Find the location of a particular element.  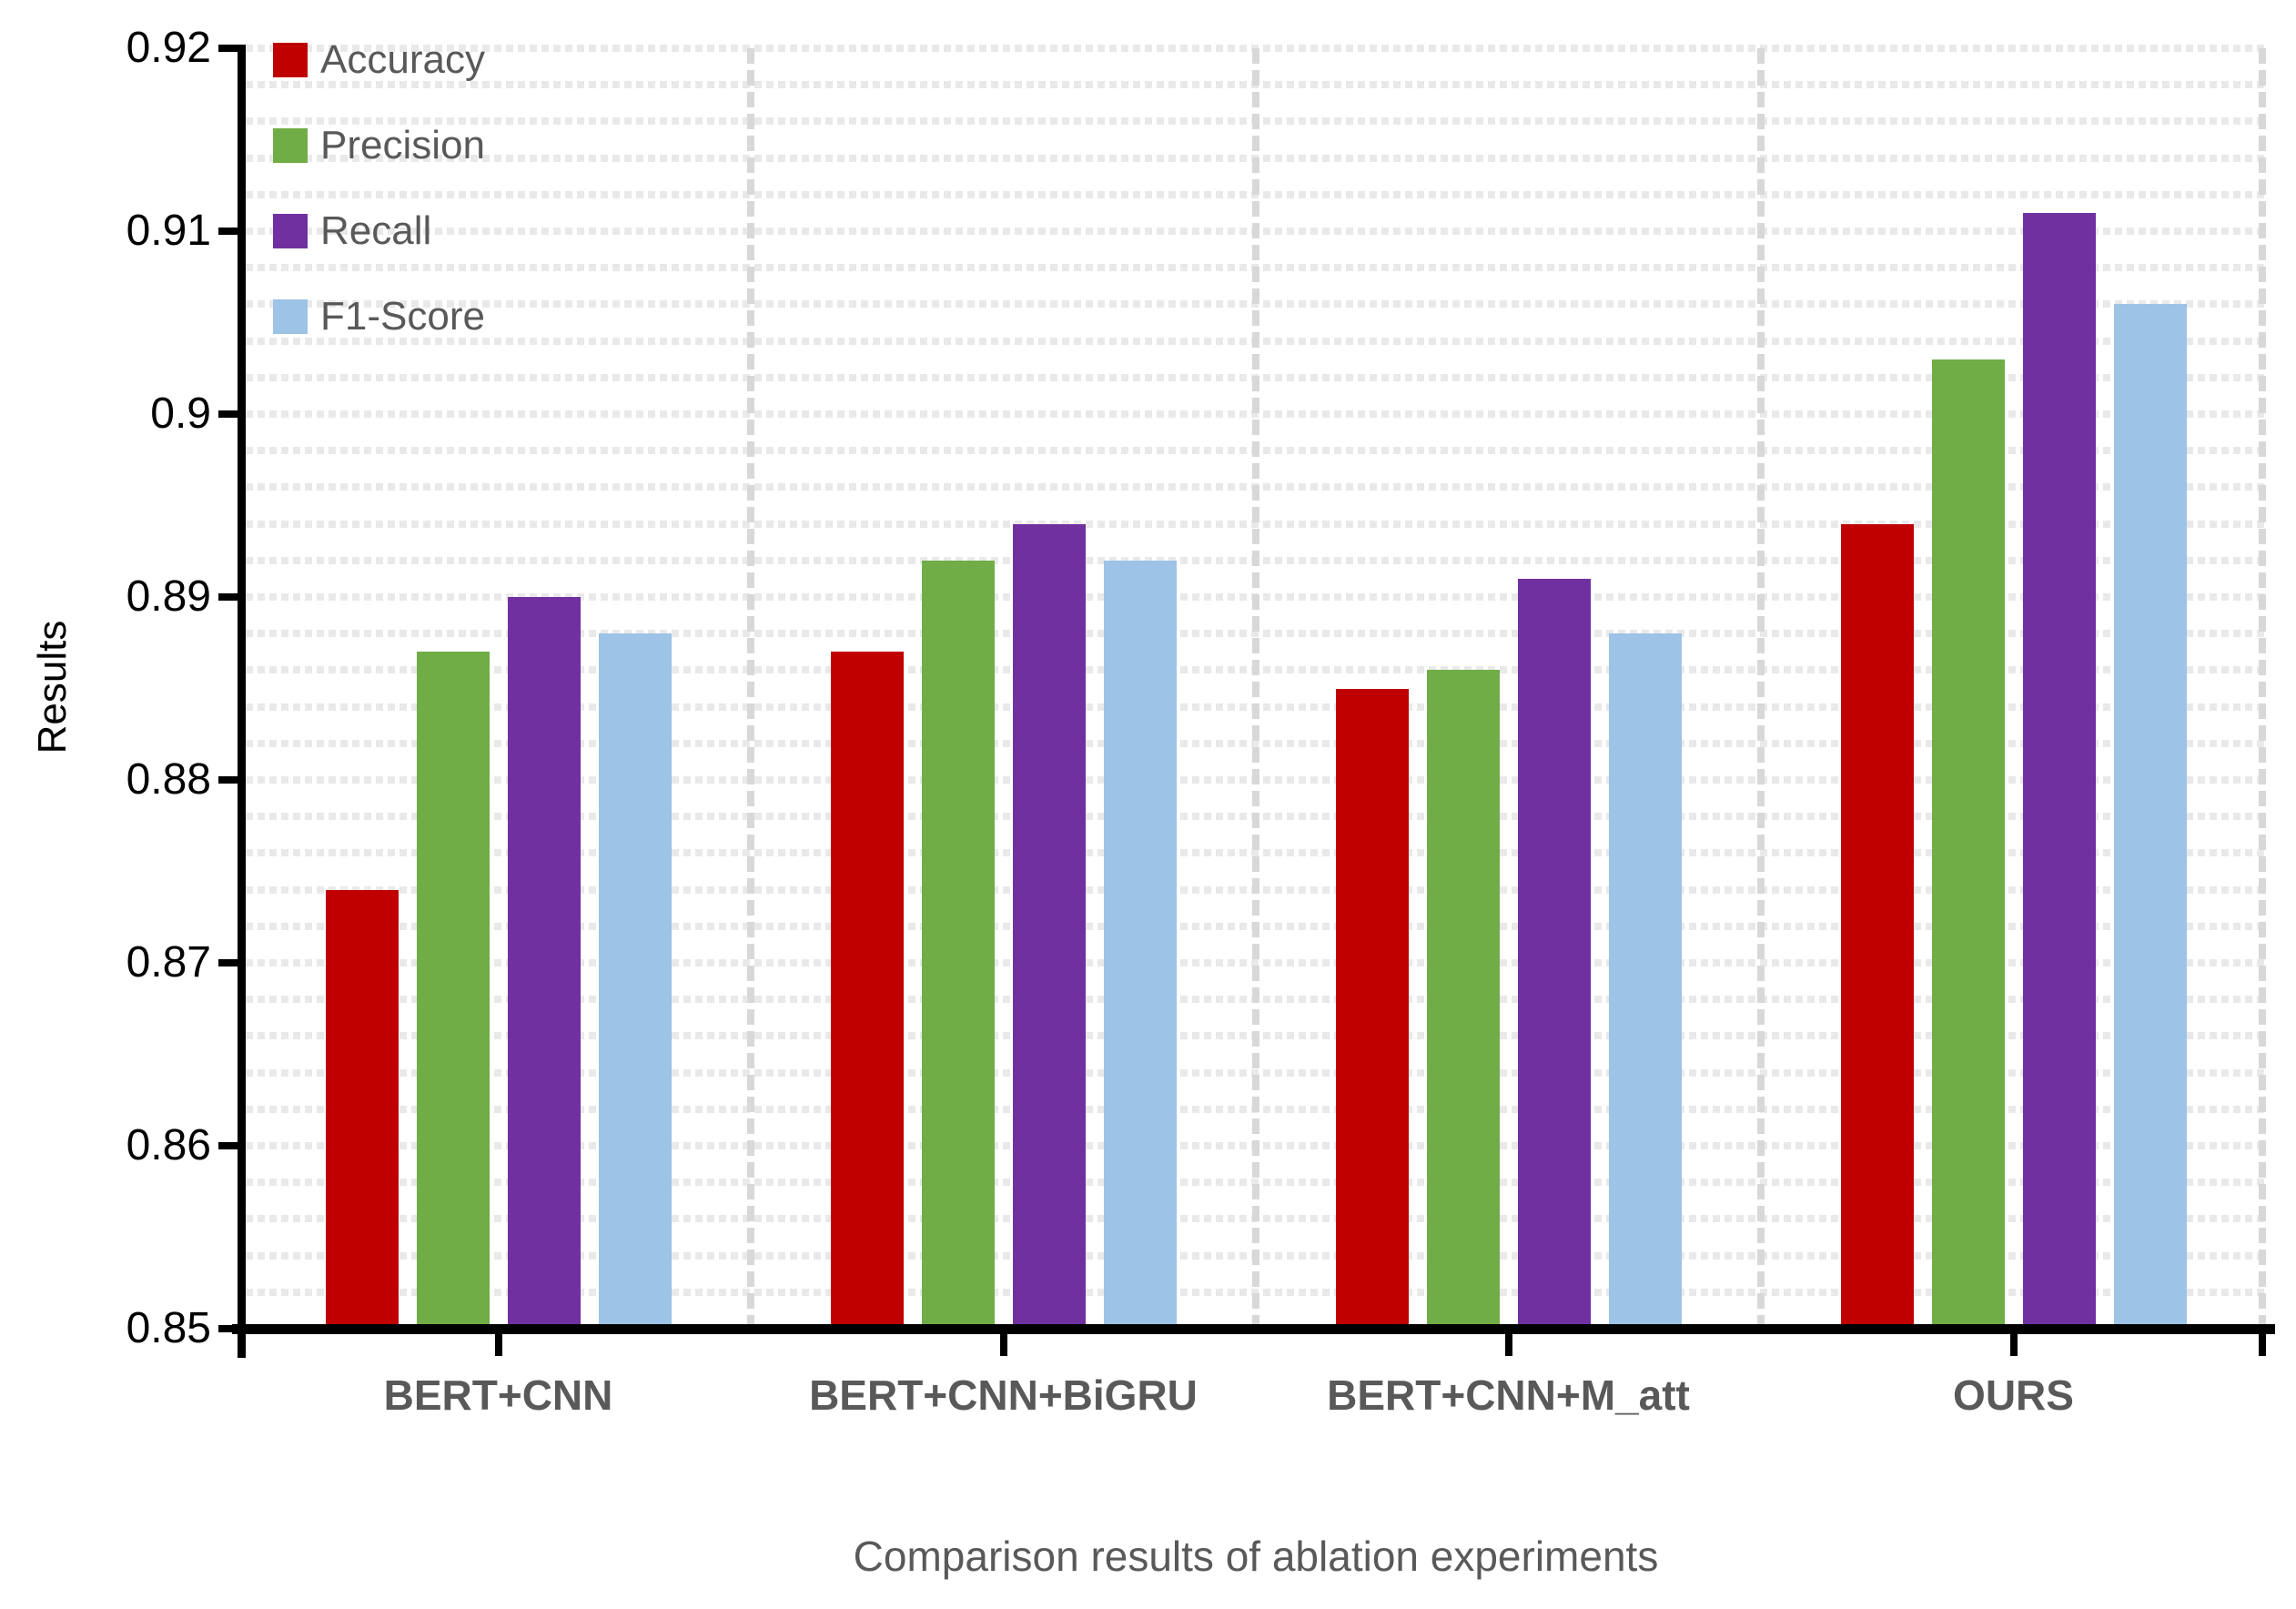

legend-label: Recall is located at coordinates (376, 230).